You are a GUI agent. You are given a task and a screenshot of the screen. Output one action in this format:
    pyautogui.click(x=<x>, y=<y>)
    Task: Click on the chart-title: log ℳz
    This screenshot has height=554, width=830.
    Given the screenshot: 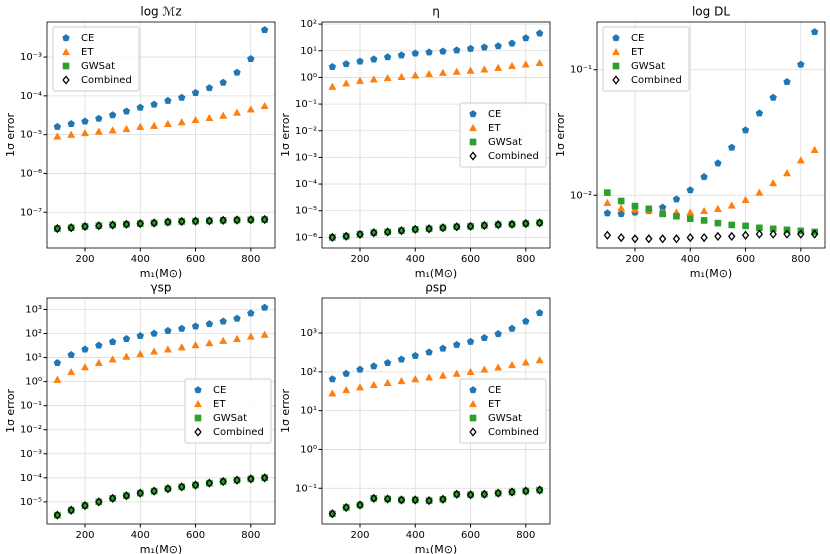 What is the action you would take?
    pyautogui.click(x=160, y=12)
    